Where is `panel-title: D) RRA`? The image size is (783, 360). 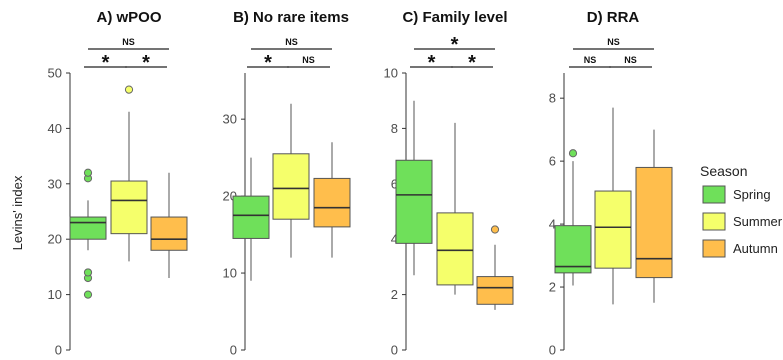 panel-title: D) RRA is located at coordinates (613, 17).